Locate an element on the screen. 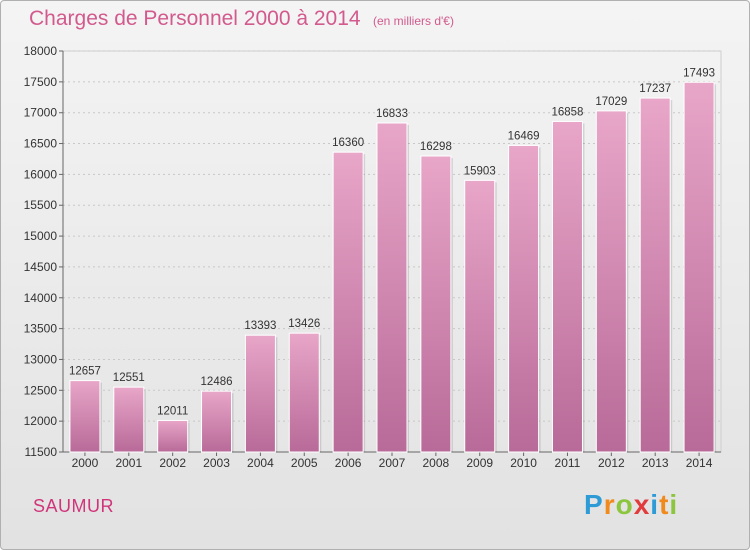 The height and width of the screenshot is (550, 750). logo-letter: t is located at coordinates (664, 504).